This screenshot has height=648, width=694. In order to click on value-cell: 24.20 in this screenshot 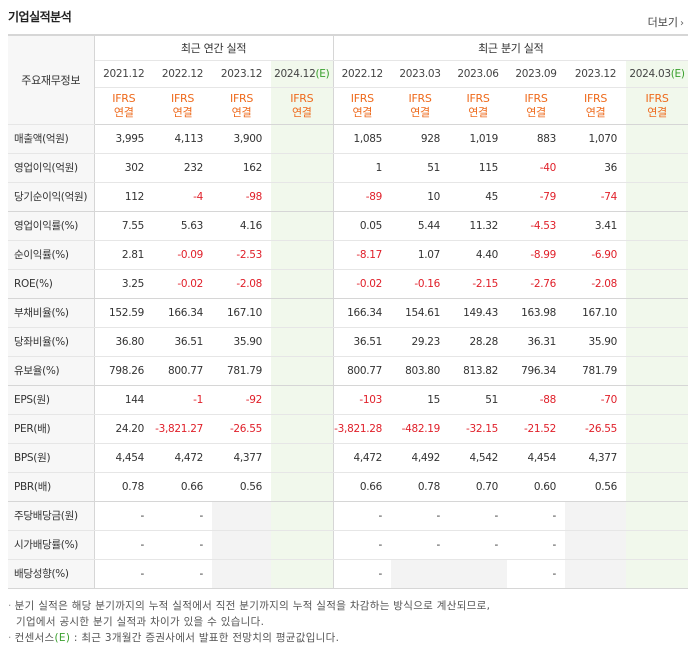, I will do `click(123, 429)`.